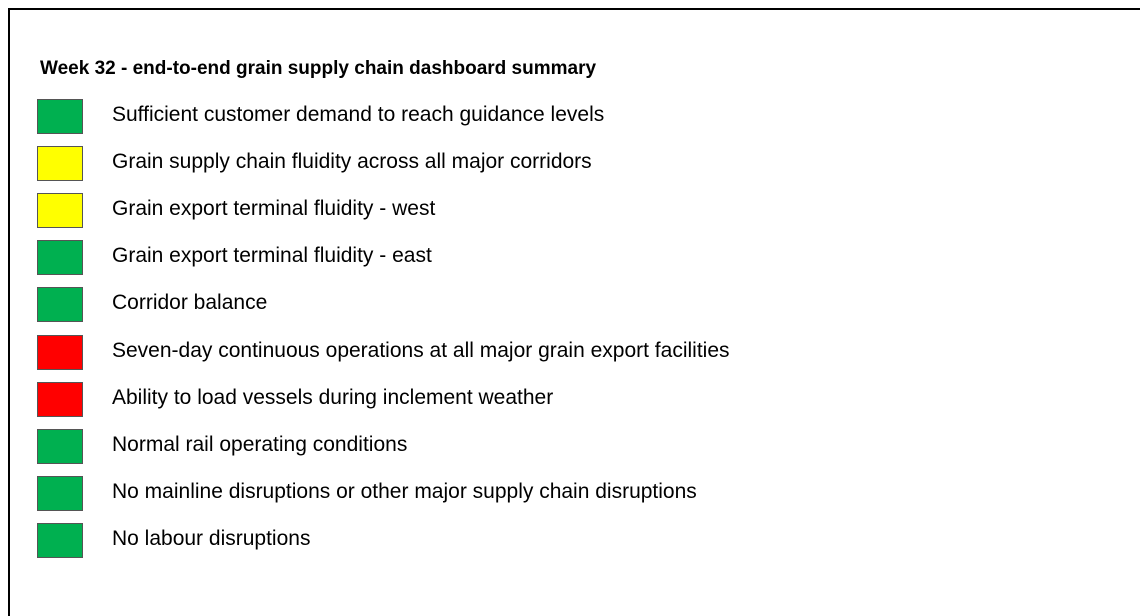 This screenshot has height=616, width=1140. I want to click on status-label: Normal rail operating conditions, so click(260, 444).